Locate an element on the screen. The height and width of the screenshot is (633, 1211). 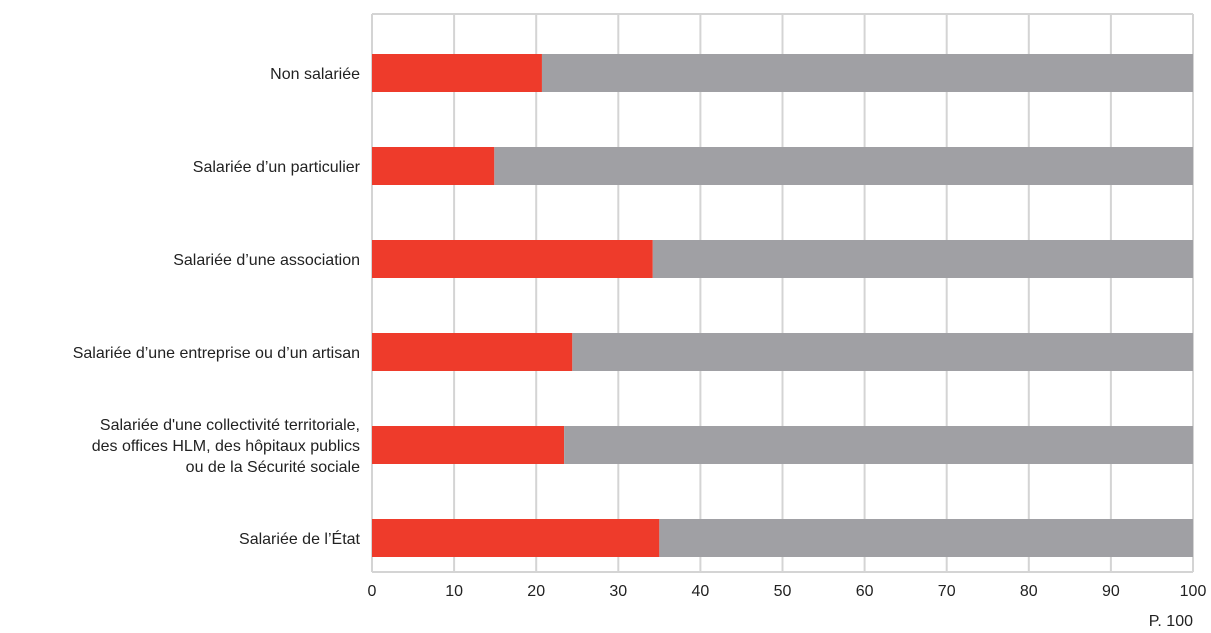
category-label: Non salariée is located at coordinates (315, 74).